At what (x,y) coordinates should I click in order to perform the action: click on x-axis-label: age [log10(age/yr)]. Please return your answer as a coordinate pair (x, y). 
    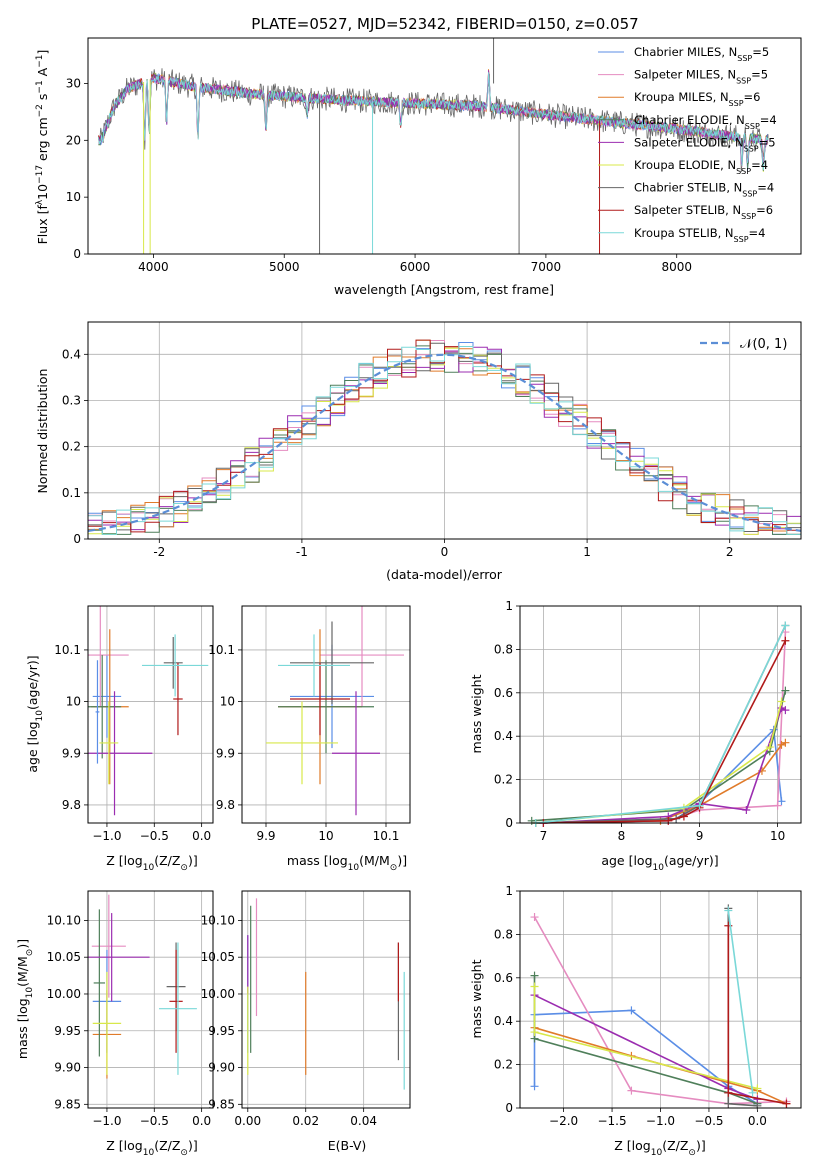
    Looking at the image, I should click on (659, 863).